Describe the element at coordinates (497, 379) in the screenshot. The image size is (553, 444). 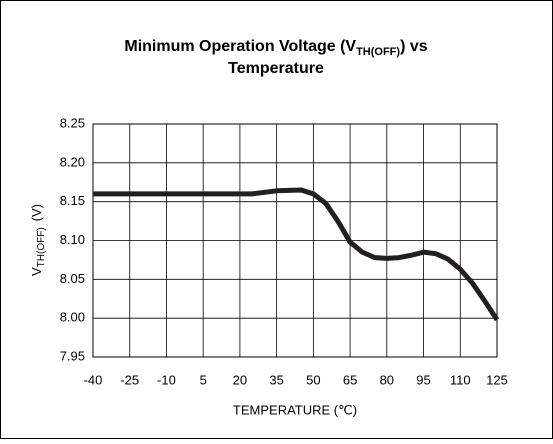
I see `x-tick-label: 125` at that location.